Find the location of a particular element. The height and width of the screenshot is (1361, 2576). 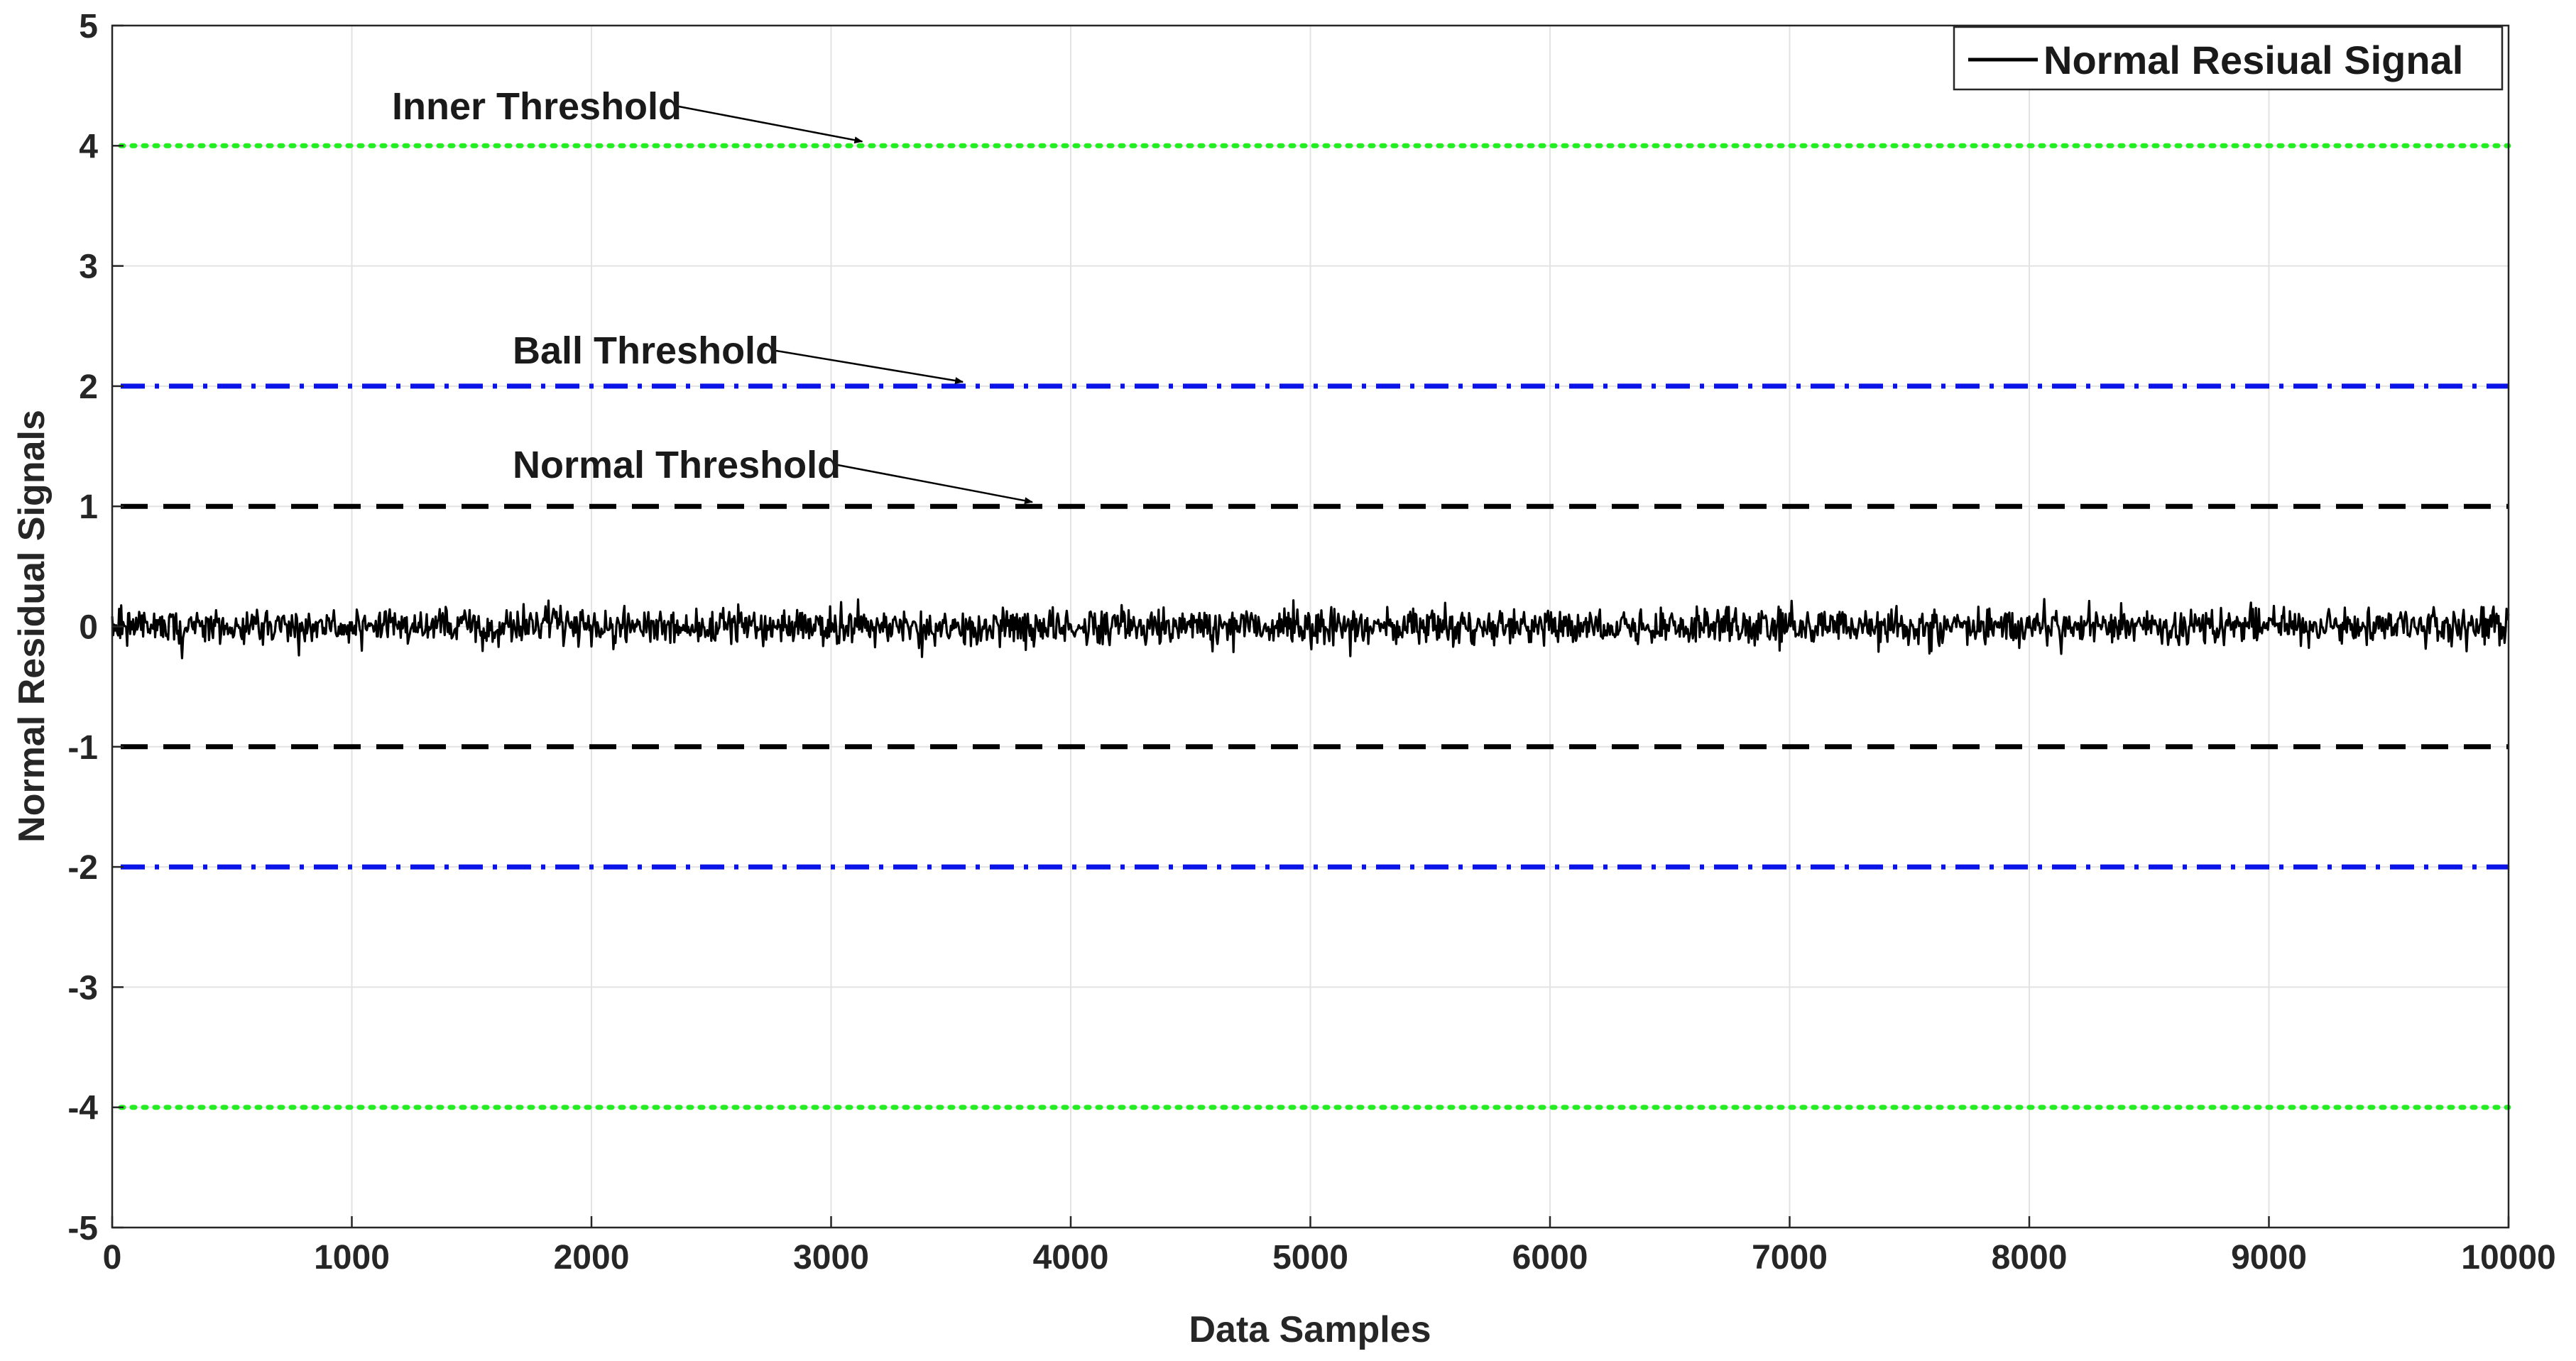

annotation-ball-arrow is located at coordinates (869, 367).